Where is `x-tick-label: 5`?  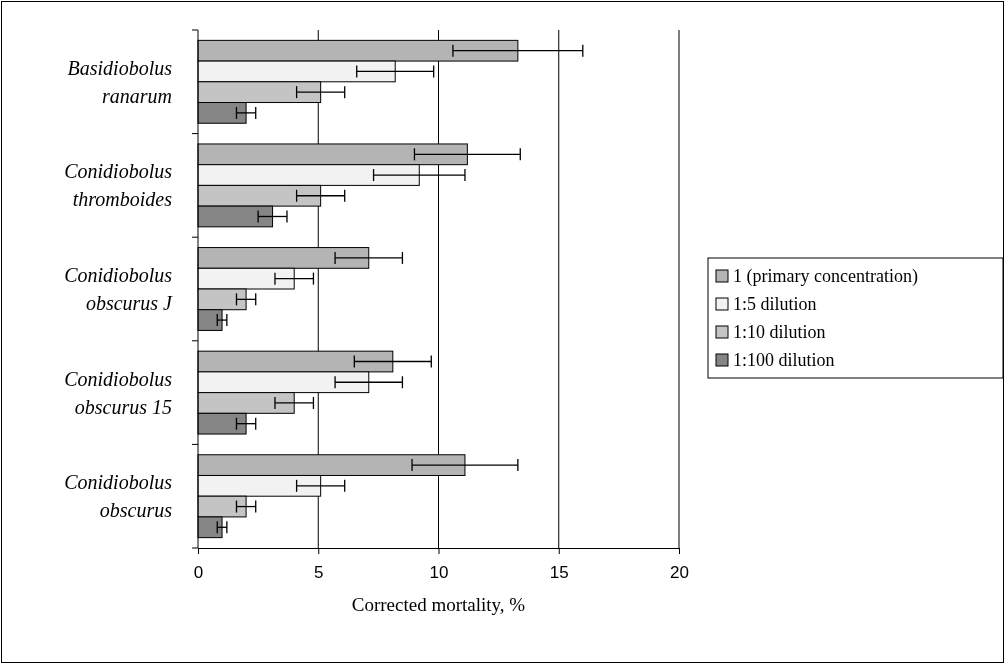
x-tick-label: 5 is located at coordinates (319, 573).